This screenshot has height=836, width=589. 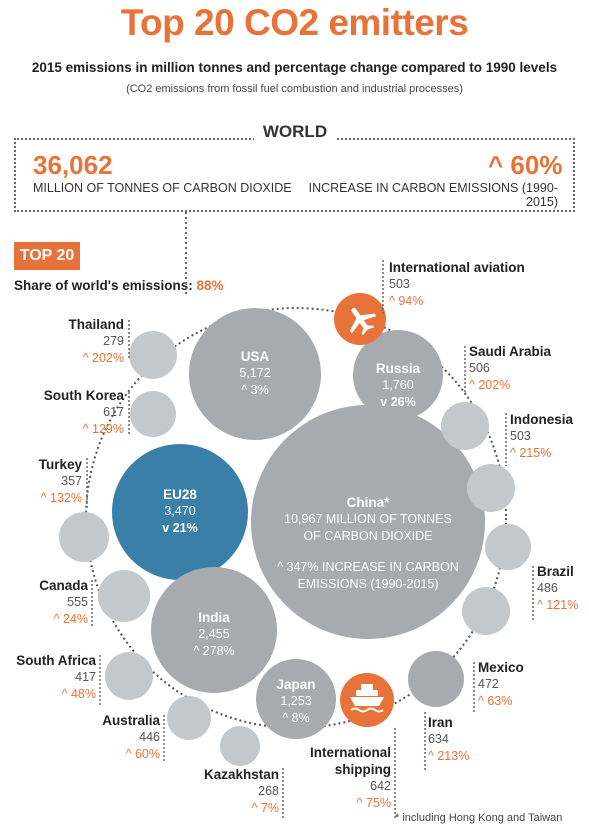 What do you see at coordinates (520, 436) in the screenshot?
I see `indonesia-value: 503` at bounding box center [520, 436].